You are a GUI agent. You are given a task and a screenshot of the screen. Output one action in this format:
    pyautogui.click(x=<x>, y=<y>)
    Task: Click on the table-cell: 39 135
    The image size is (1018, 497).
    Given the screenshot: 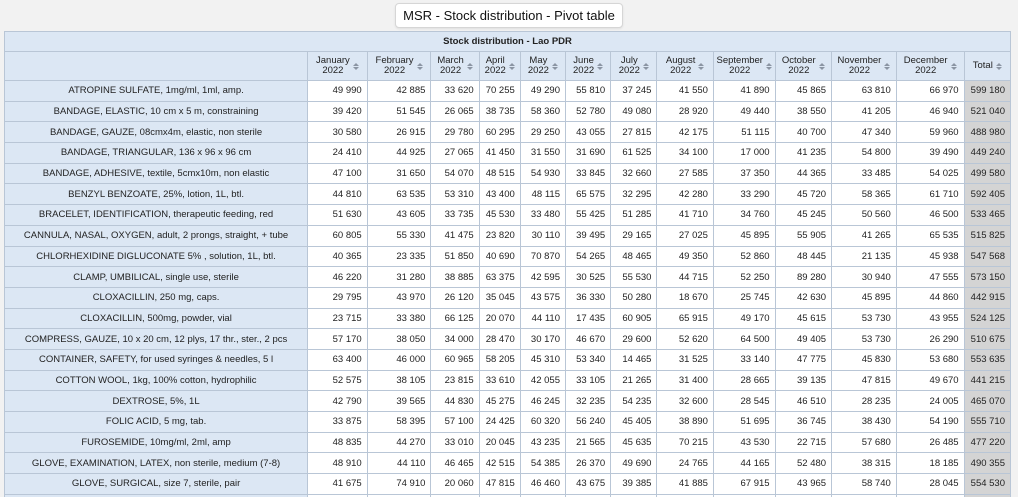 What is the action you would take?
    pyautogui.click(x=803, y=380)
    